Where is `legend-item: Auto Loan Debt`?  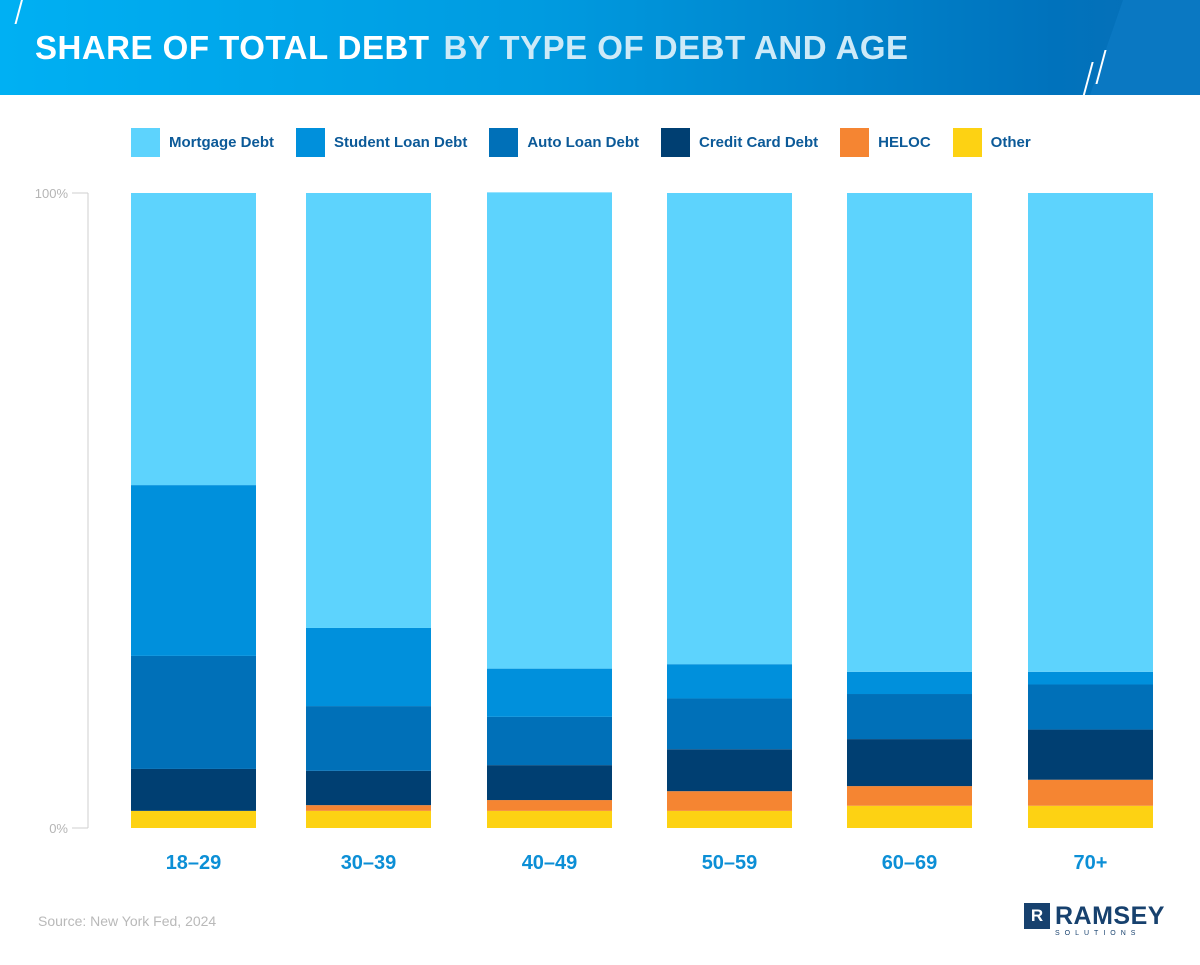
legend-item: Auto Loan Debt is located at coordinates (564, 142).